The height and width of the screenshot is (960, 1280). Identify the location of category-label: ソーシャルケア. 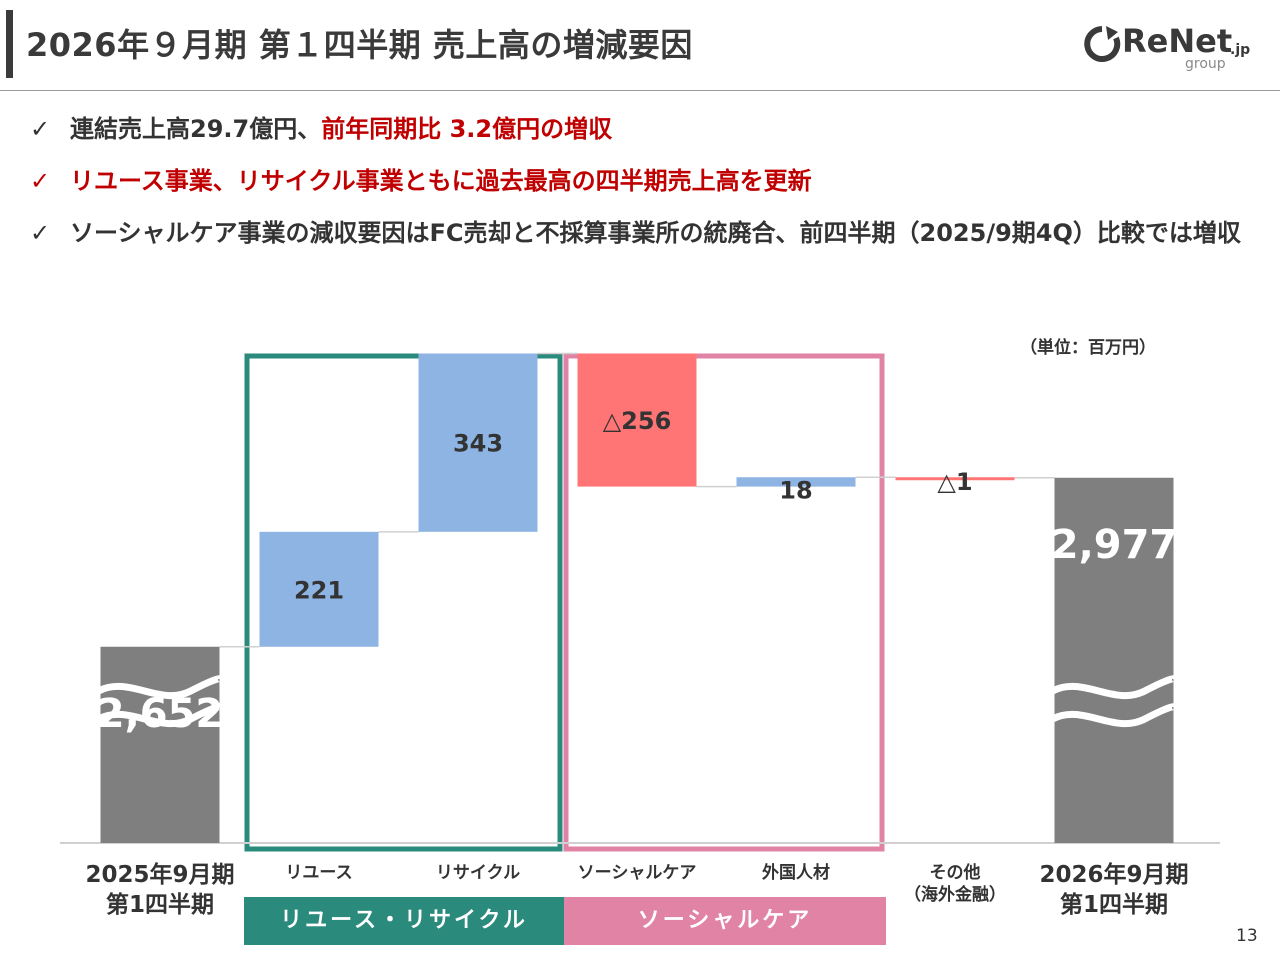
(637, 873).